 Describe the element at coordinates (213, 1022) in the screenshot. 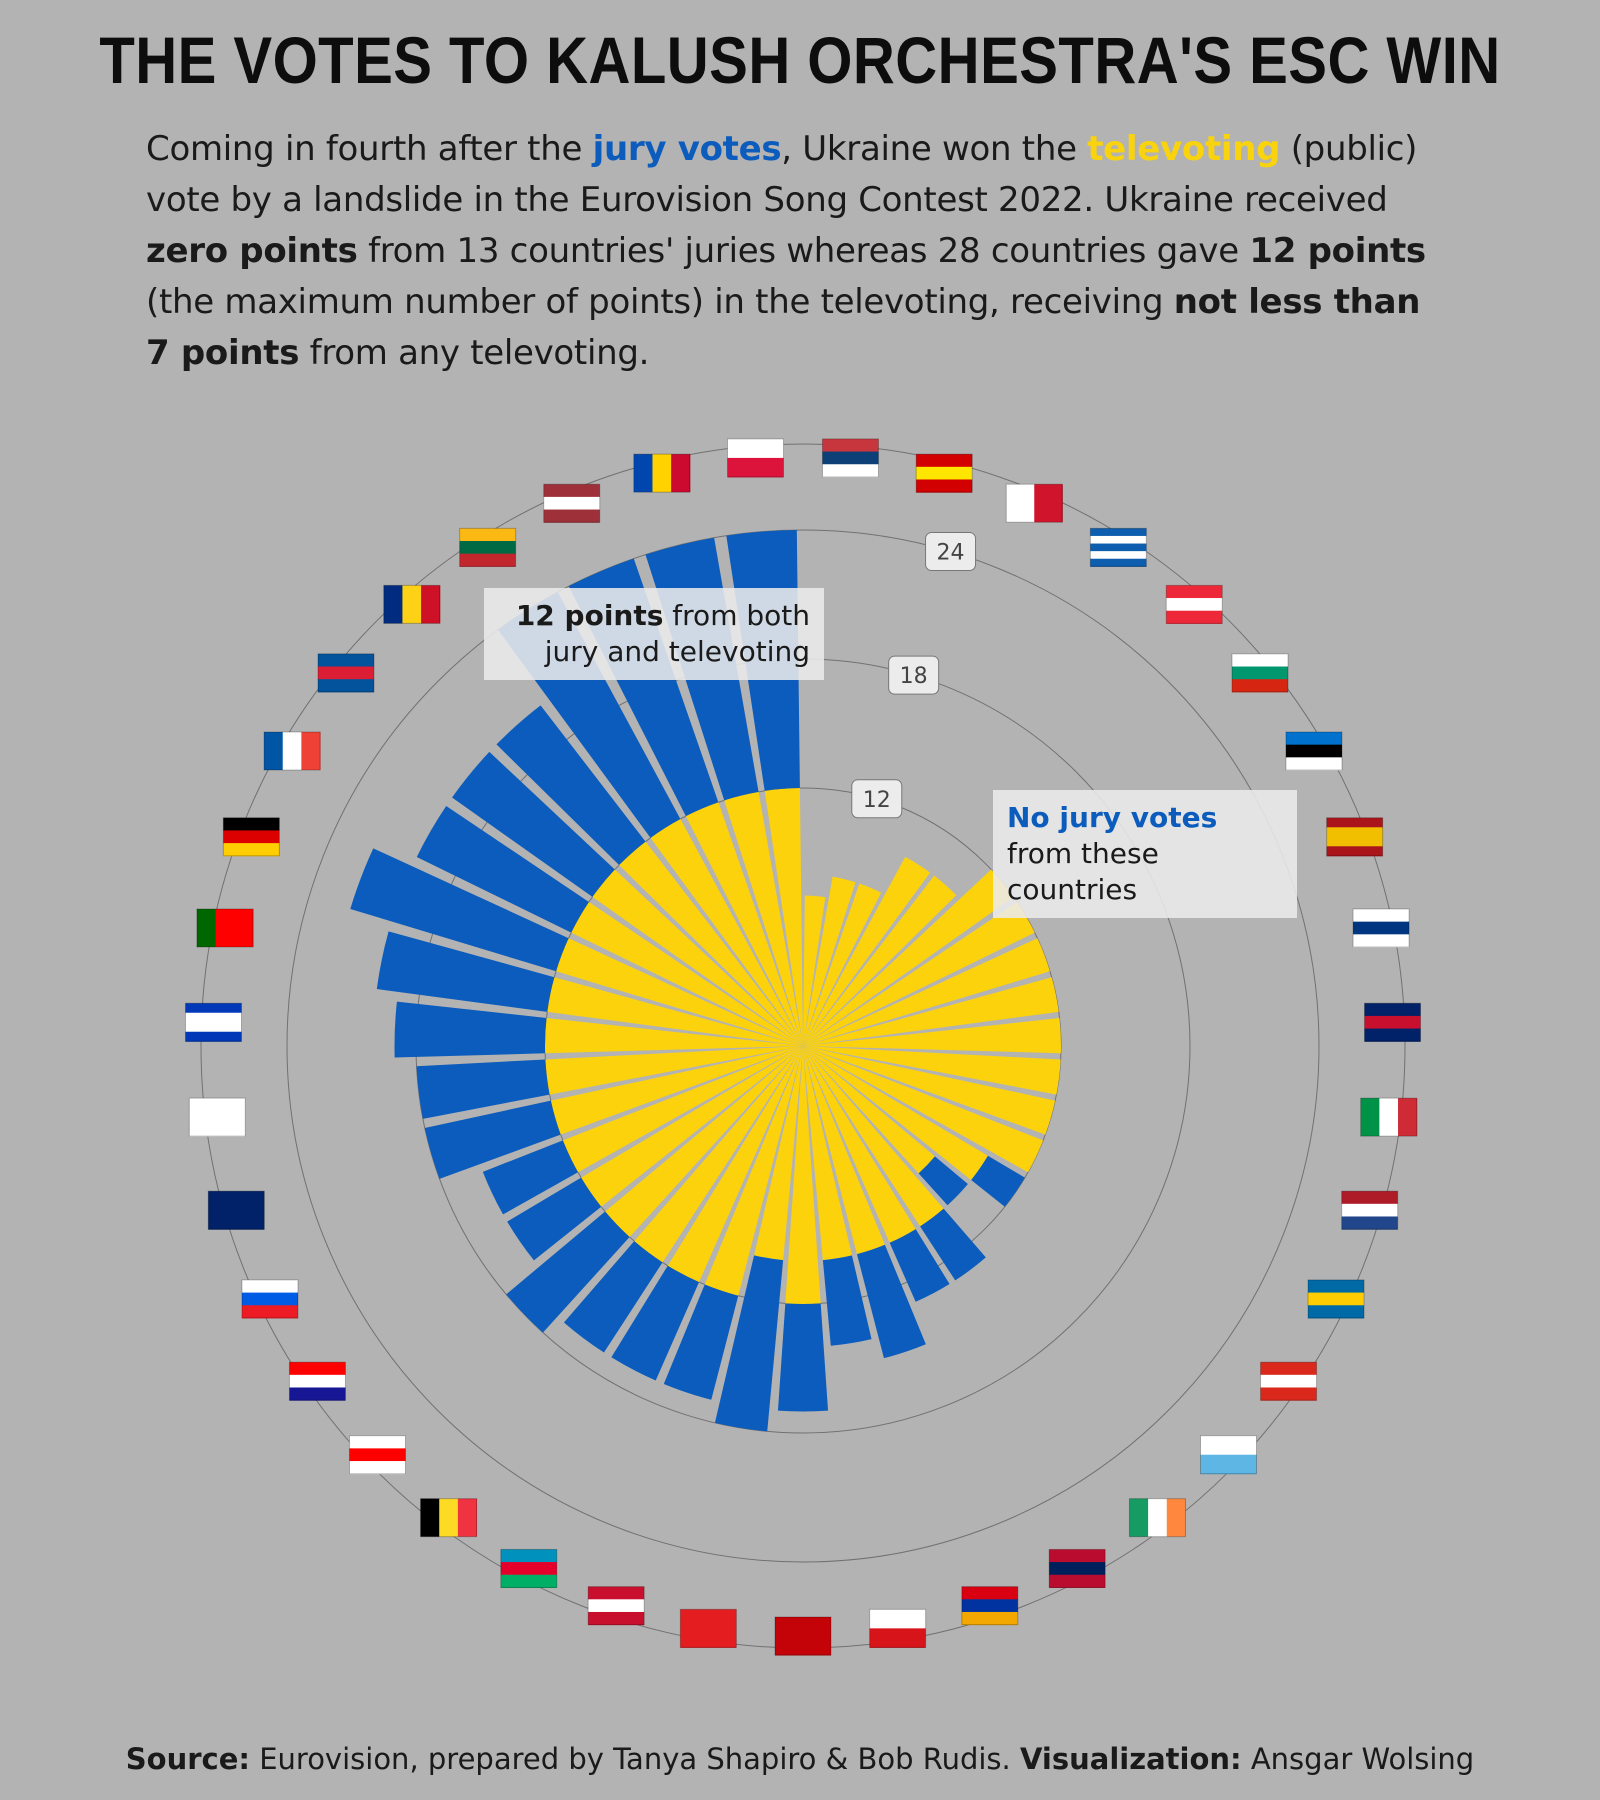

I see `flag-il` at that location.